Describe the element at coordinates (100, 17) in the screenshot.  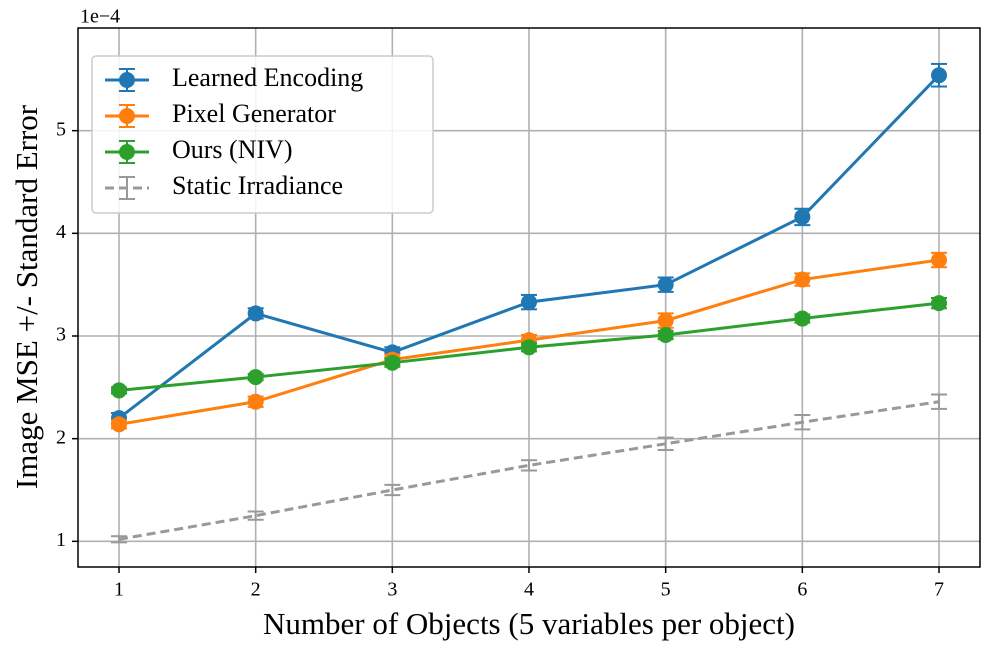
I see `offset-text: 1e−4` at that location.